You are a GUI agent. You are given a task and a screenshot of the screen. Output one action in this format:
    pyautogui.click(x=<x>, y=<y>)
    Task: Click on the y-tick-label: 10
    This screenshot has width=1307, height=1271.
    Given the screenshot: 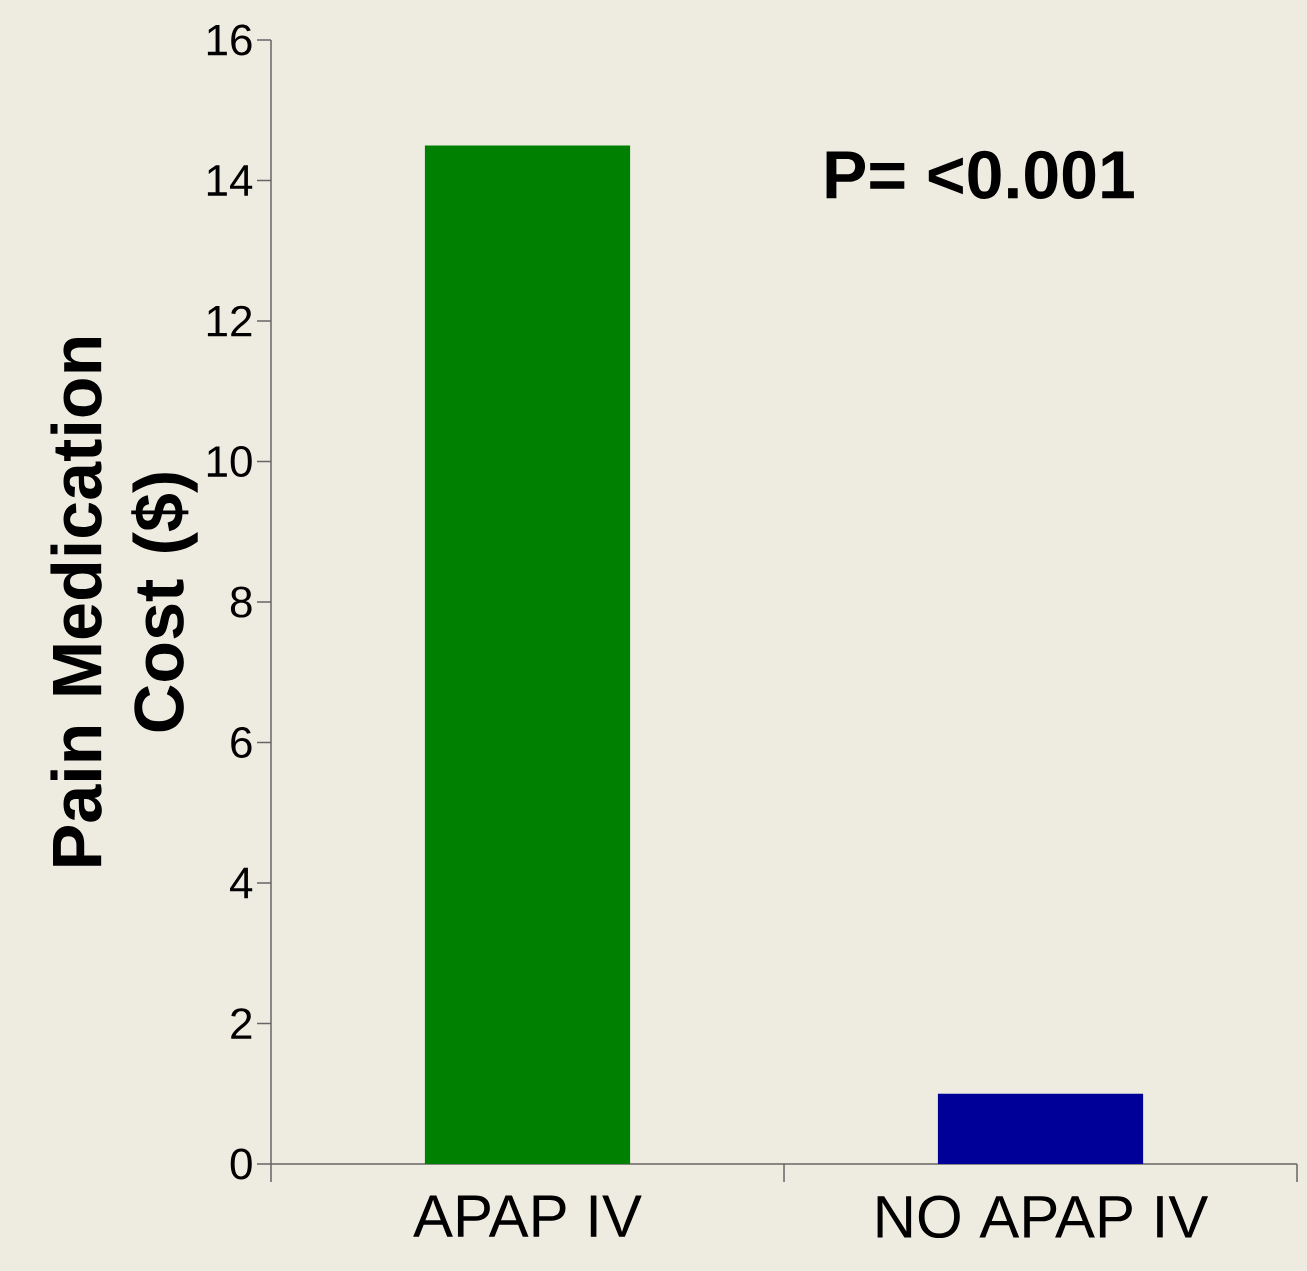 What is the action you would take?
    pyautogui.click(x=229, y=461)
    